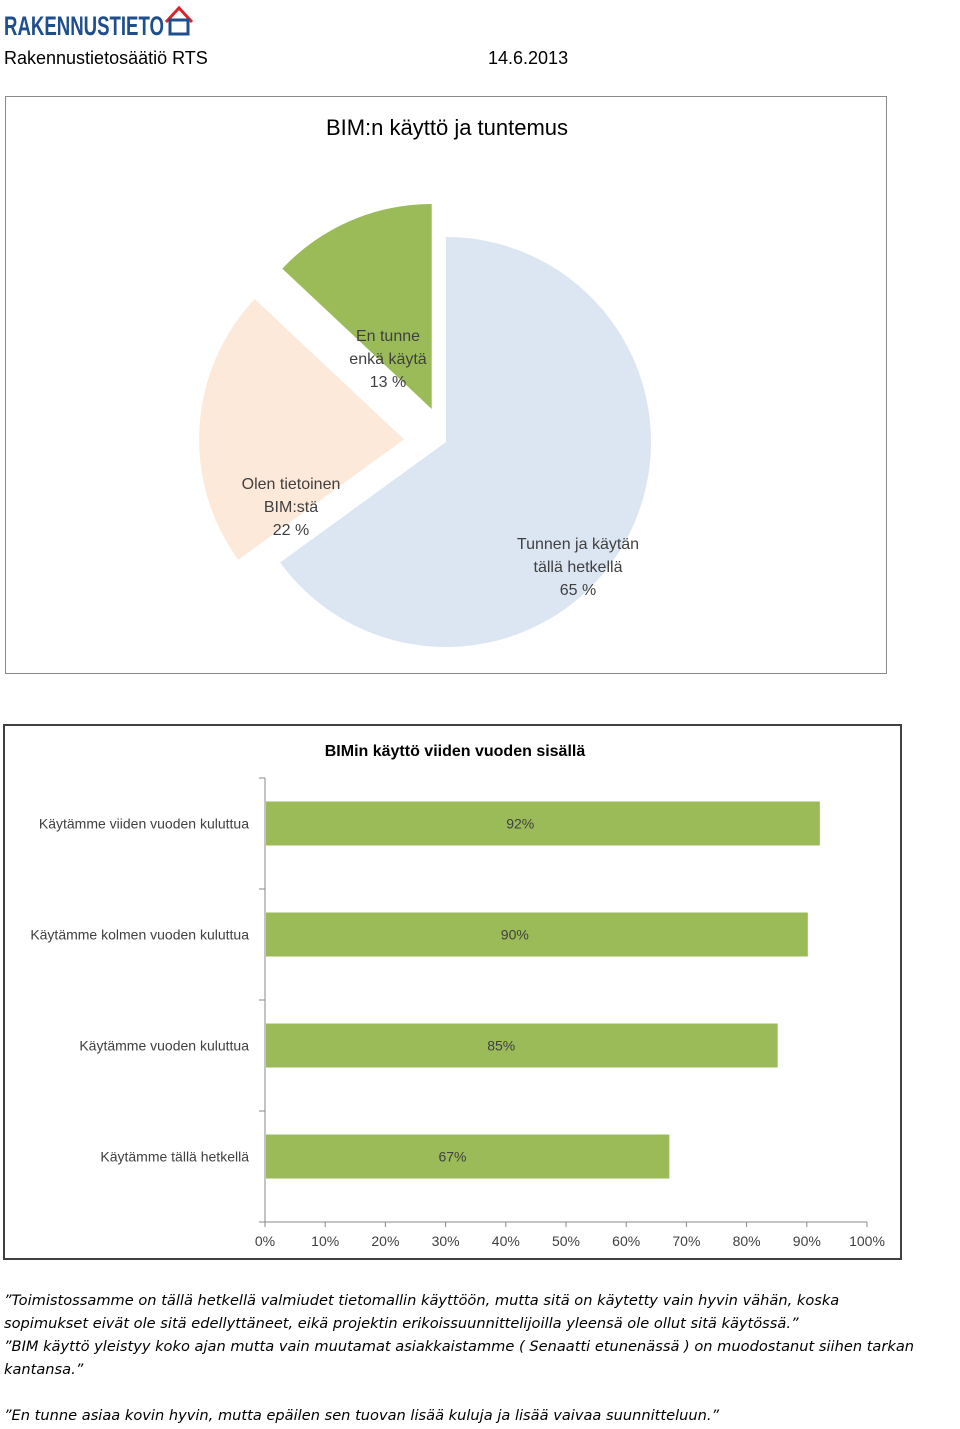 The height and width of the screenshot is (1429, 960). I want to click on x-tick-label: 40%, so click(506, 1241).